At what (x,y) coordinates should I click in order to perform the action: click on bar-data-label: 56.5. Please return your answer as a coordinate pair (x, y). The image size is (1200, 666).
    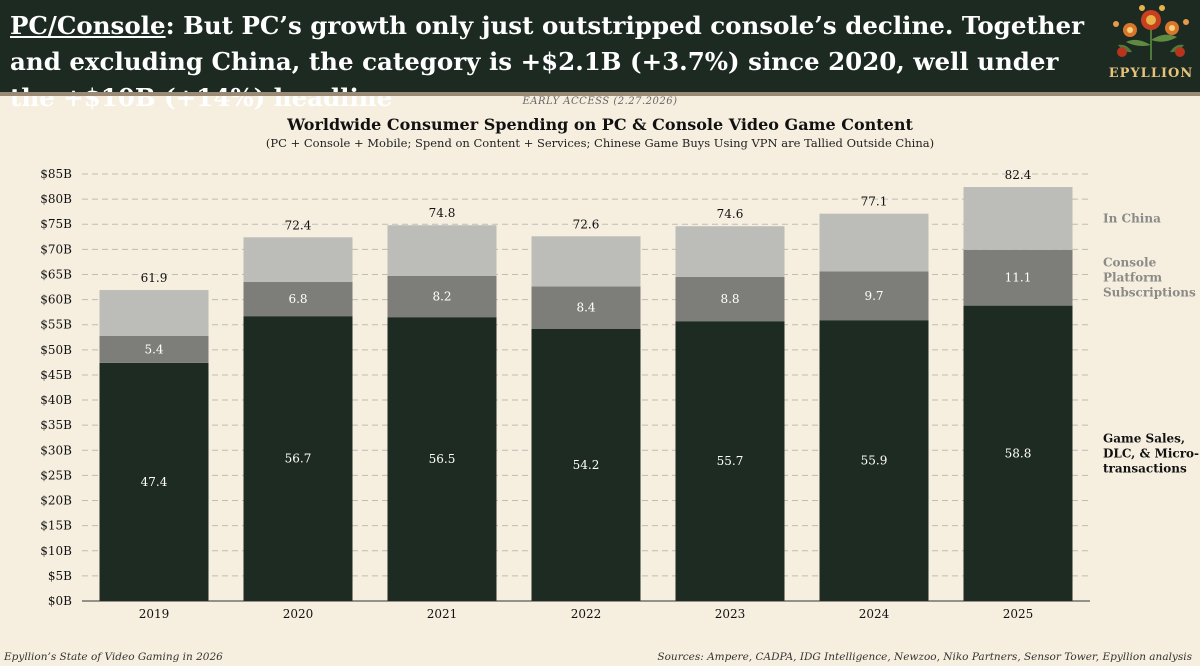
    Looking at the image, I should click on (442, 459).